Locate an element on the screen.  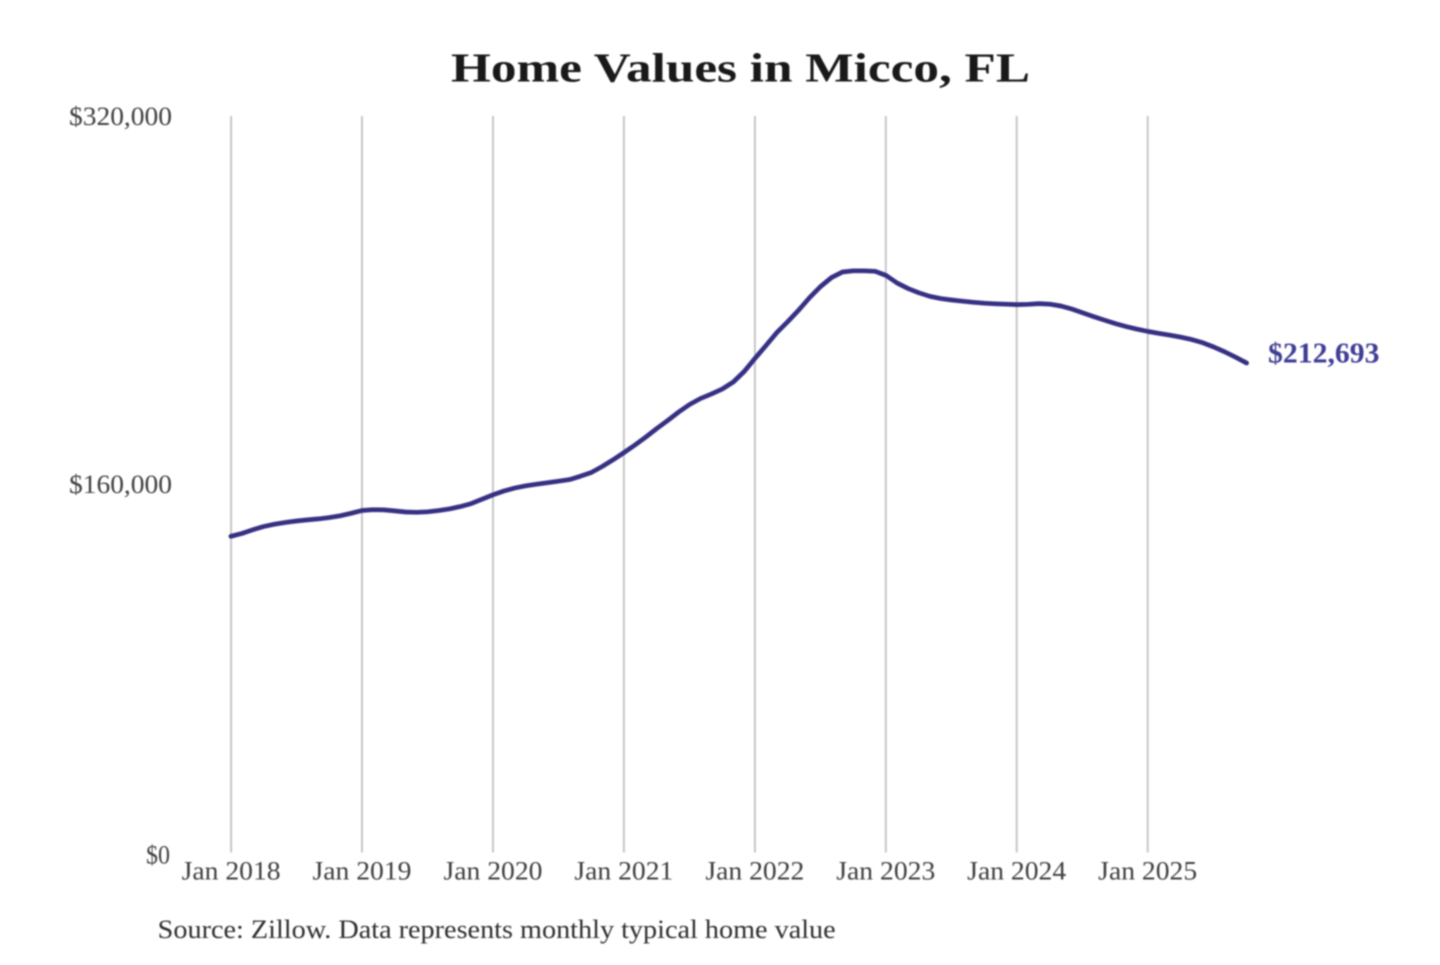
svg-text: Jan 2021 is located at coordinates (623, 871).